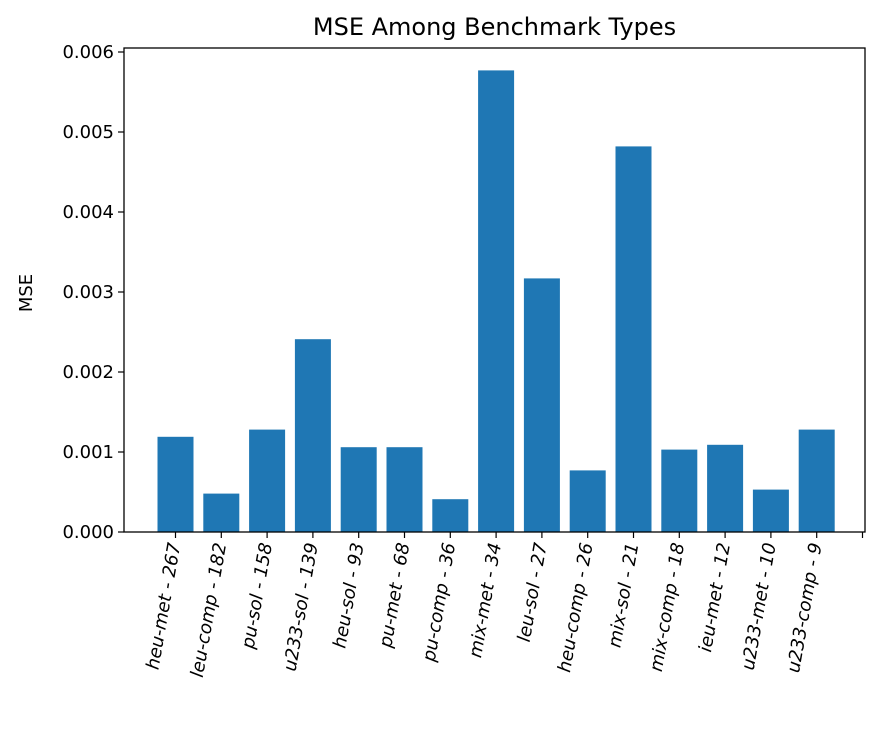 The width and height of the screenshot is (887, 733). I want to click on y-axis-label: MSE, so click(26, 293).